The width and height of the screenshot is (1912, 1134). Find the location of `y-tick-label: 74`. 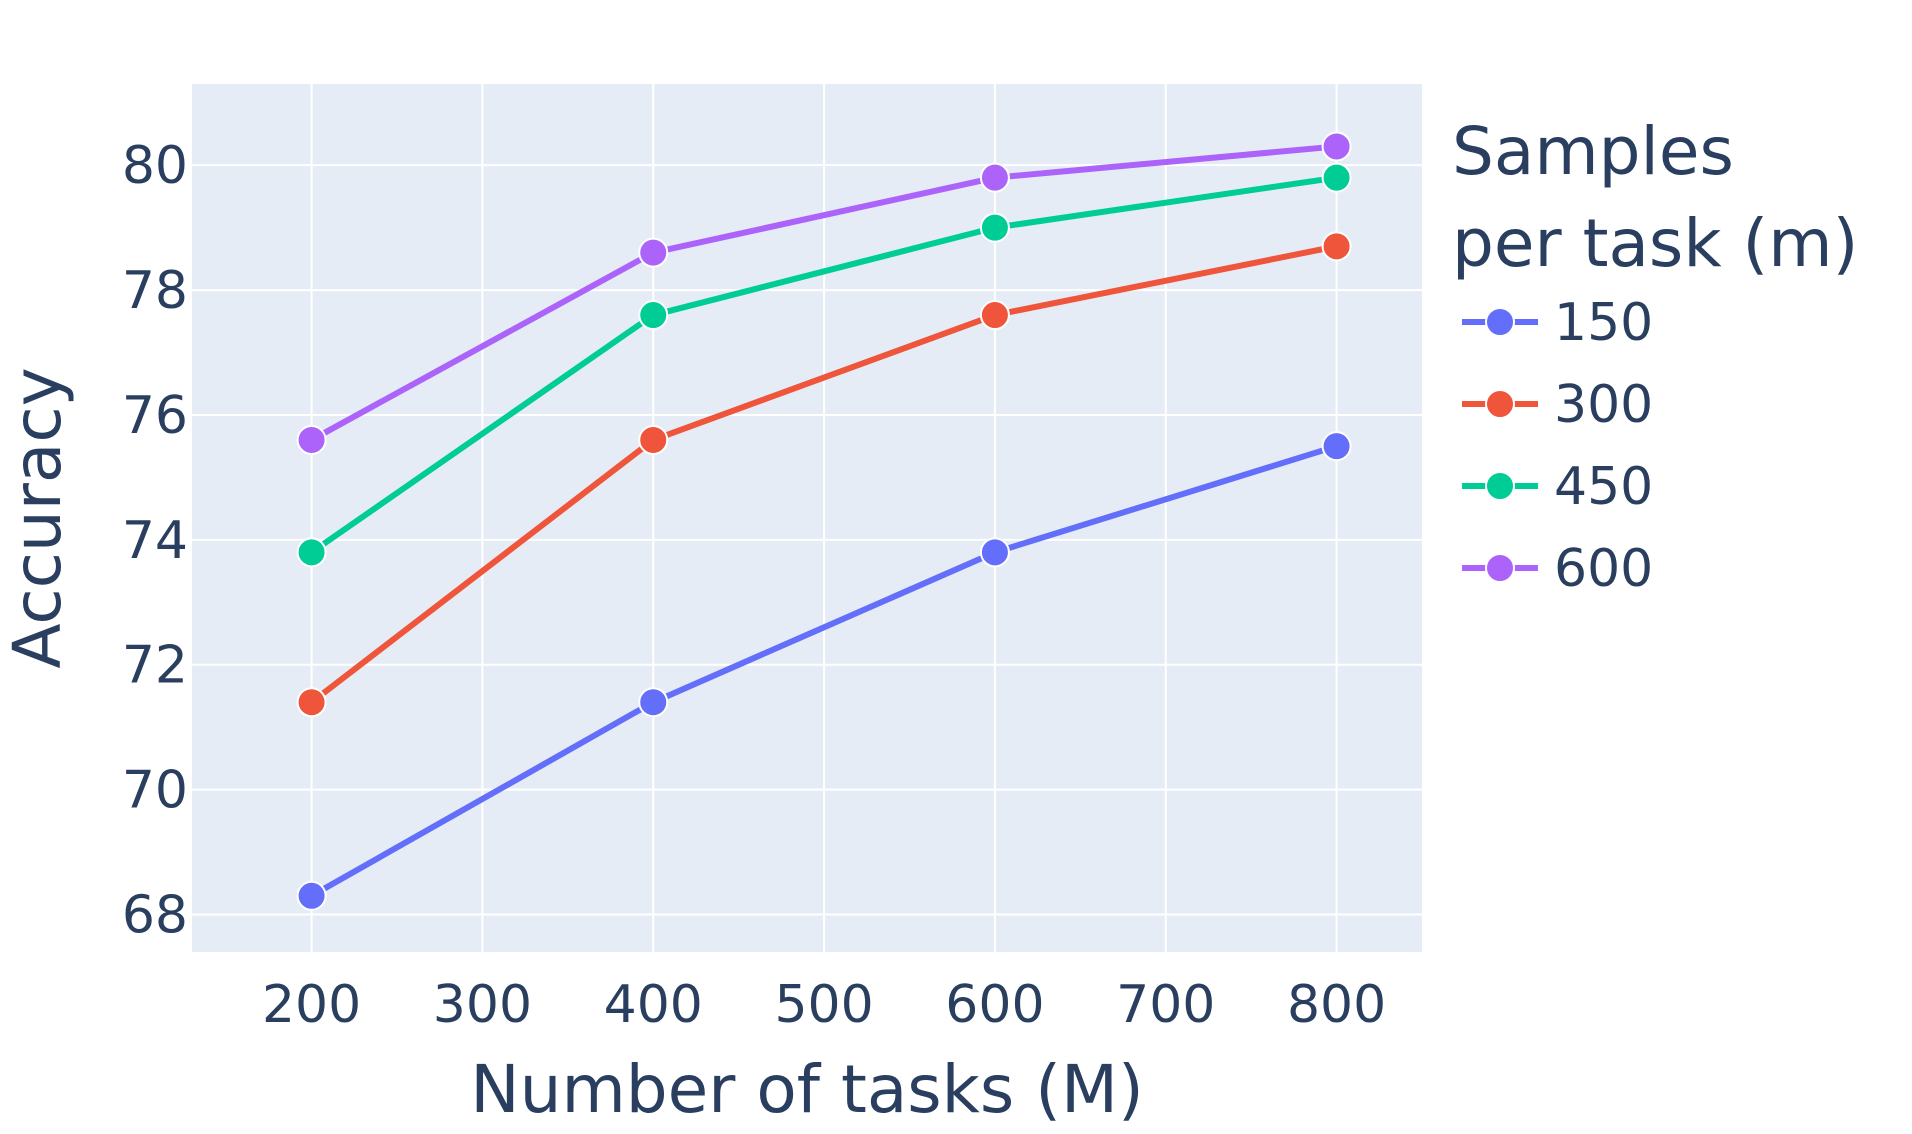

y-tick-label: 74 is located at coordinates (155, 541).